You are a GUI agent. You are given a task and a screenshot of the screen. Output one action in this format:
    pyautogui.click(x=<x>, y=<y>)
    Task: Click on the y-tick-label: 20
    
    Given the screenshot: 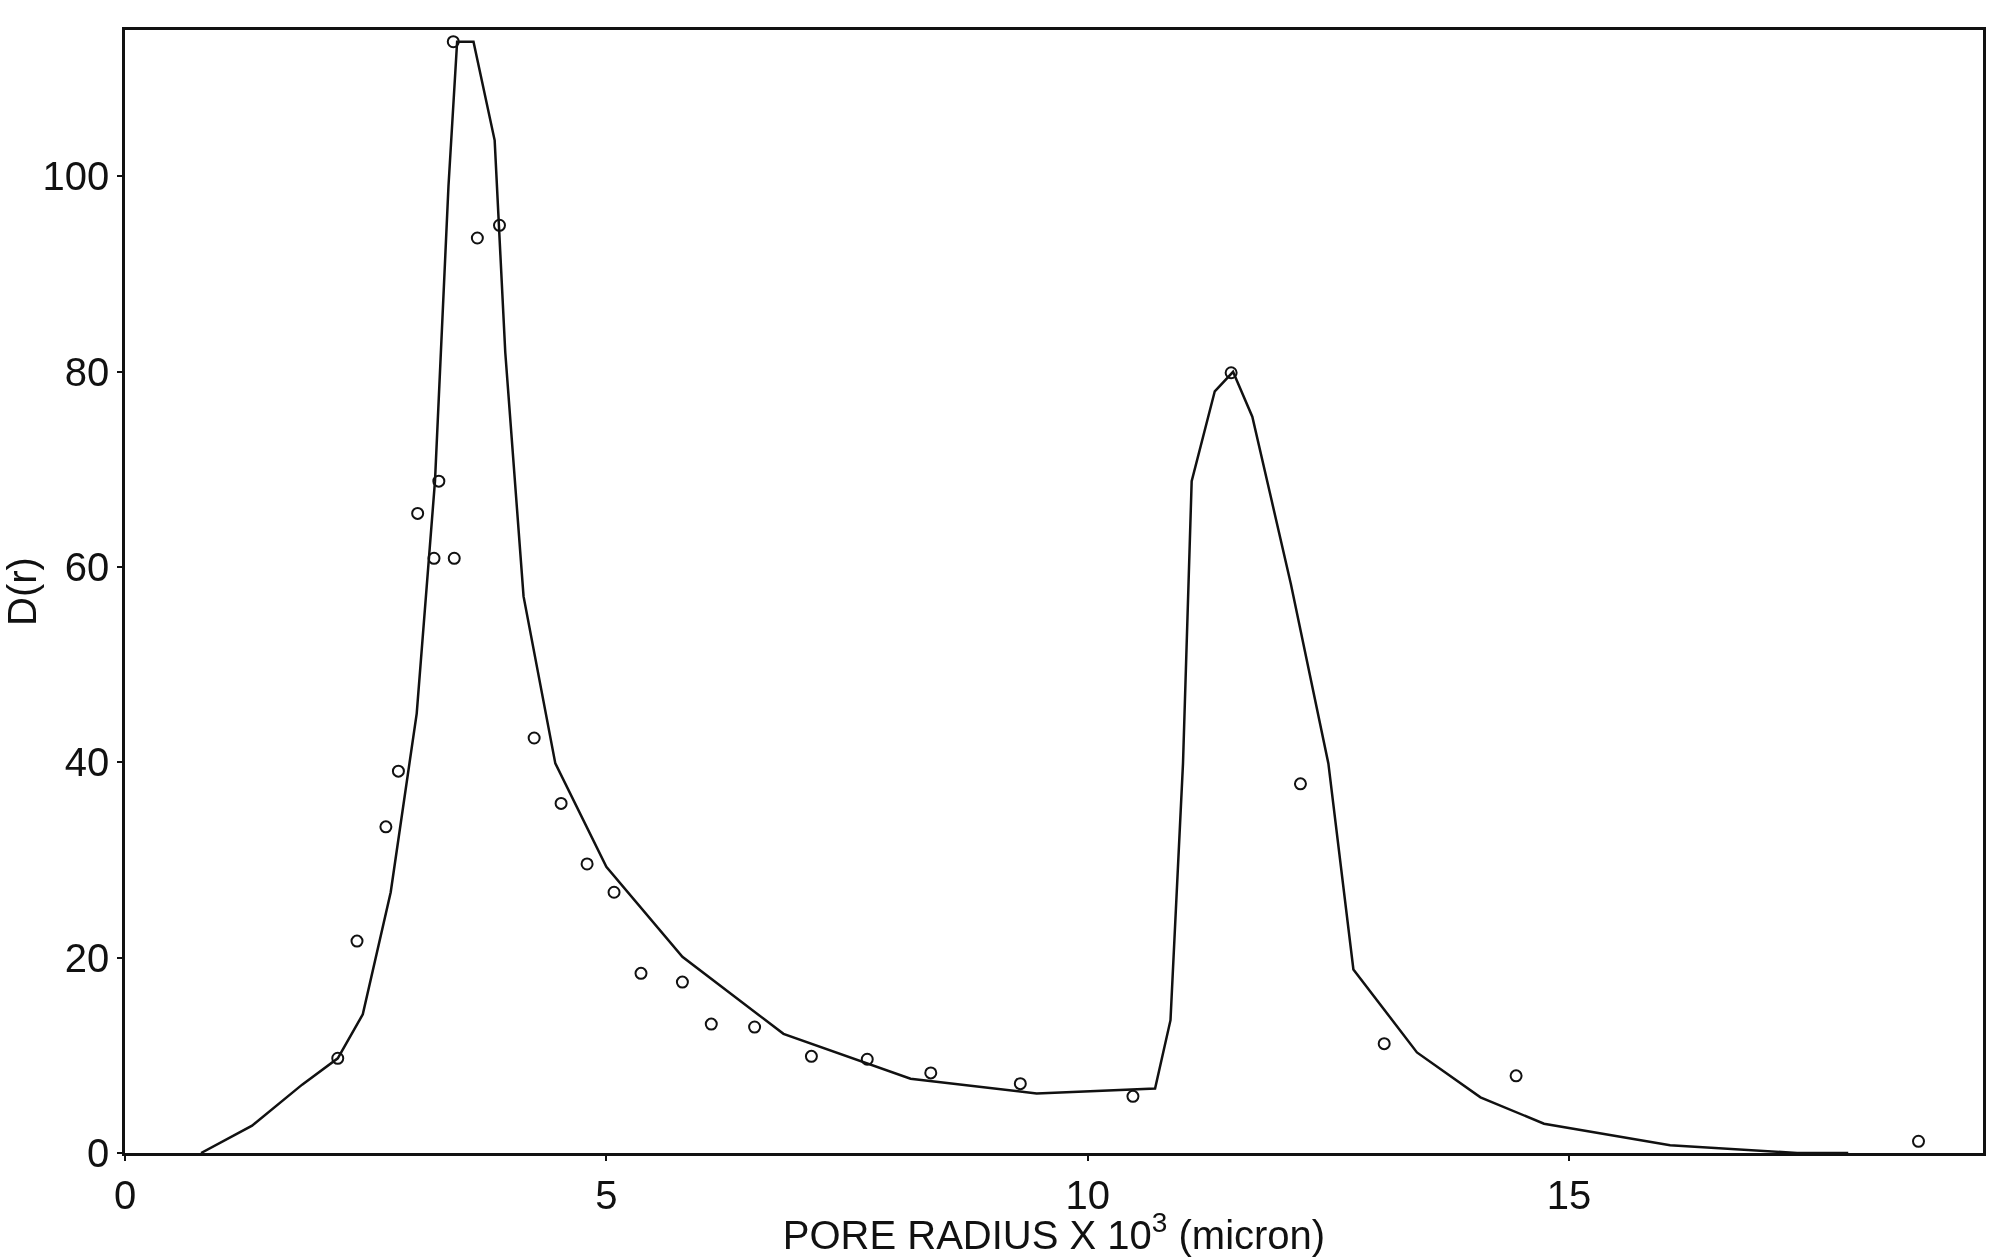 What is the action you would take?
    pyautogui.click(x=87, y=957)
    